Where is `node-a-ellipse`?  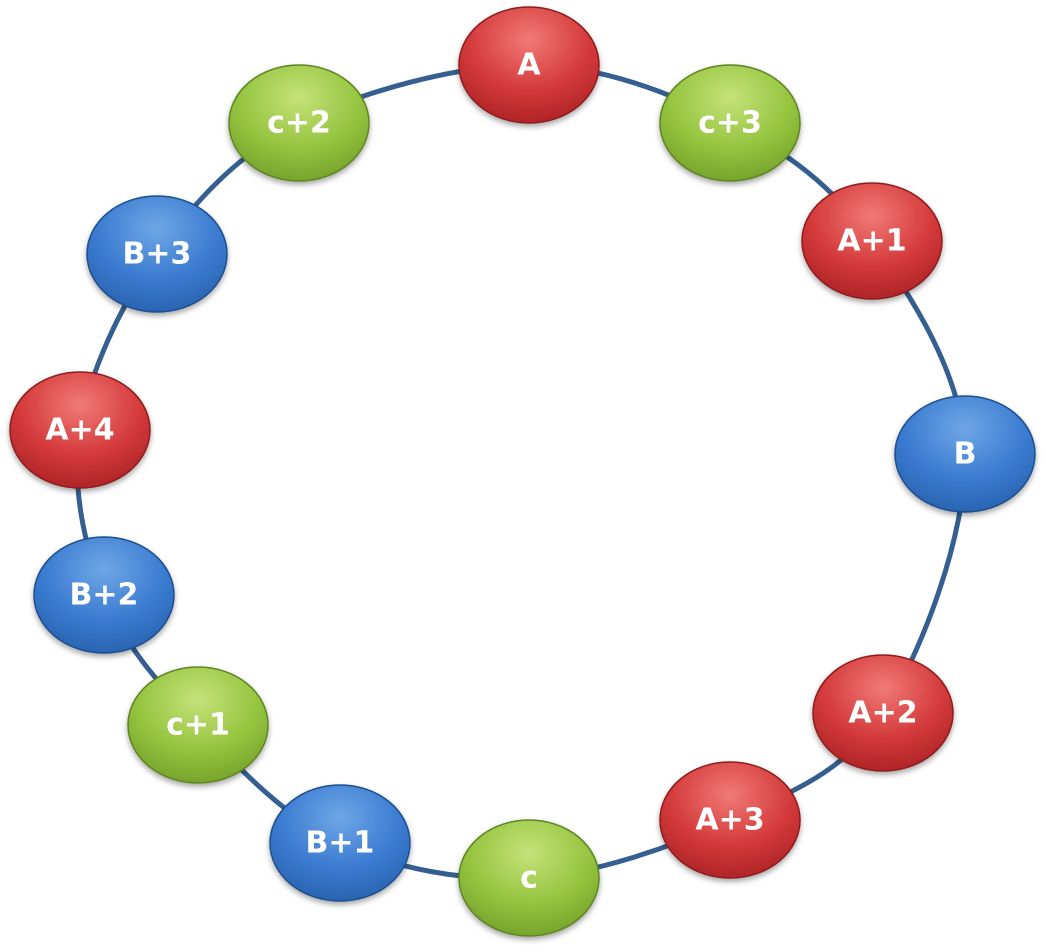 node-a-ellipse is located at coordinates (529, 65).